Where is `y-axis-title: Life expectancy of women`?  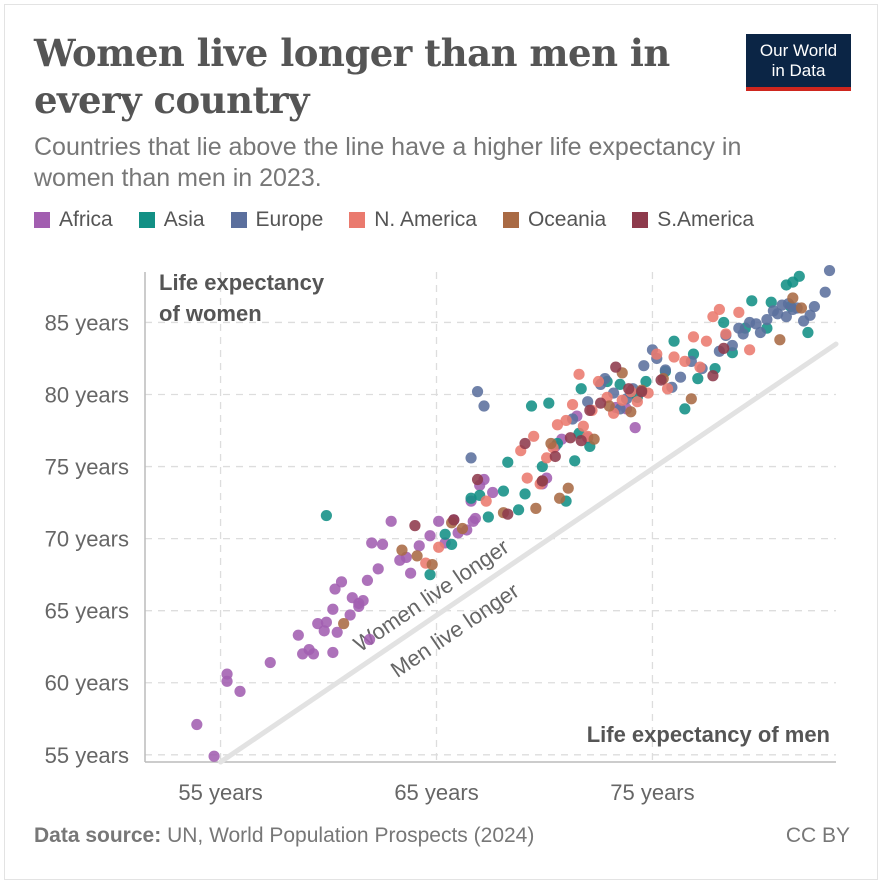
y-axis-title: Life expectancy of women is located at coordinates (242, 298).